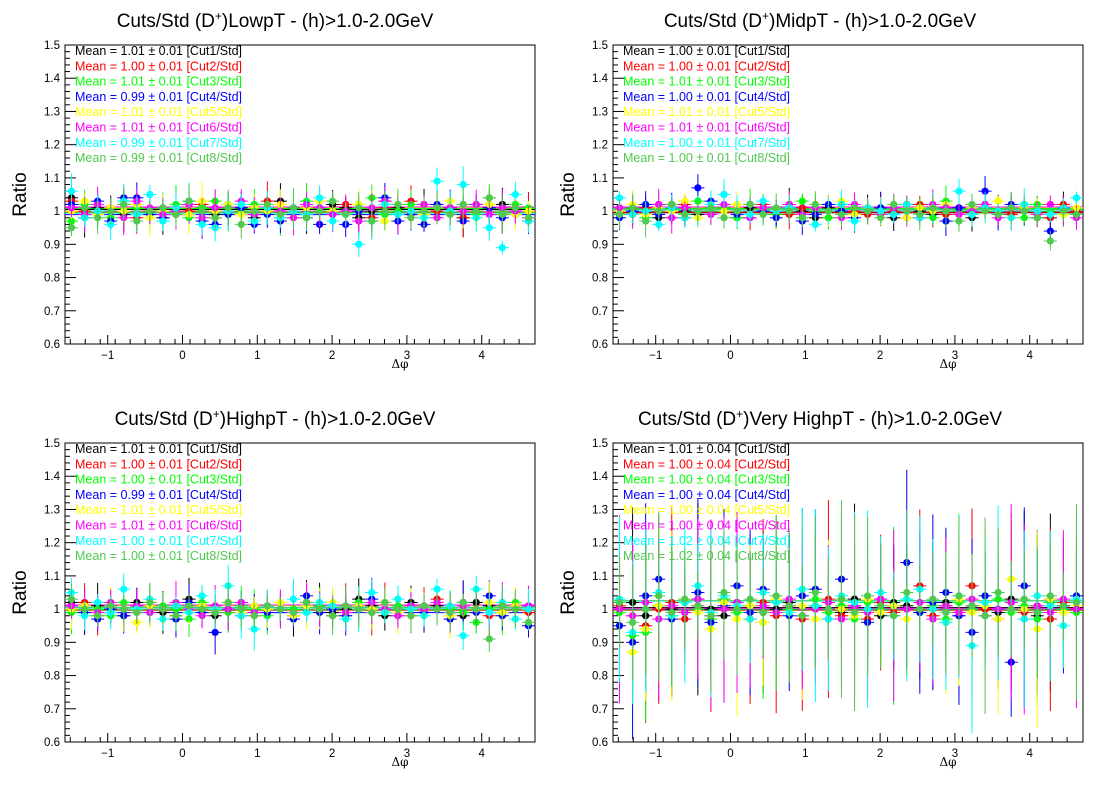 The height and width of the screenshot is (797, 1096). Describe the element at coordinates (158, 143) in the screenshot. I see `legend-entry: Mean = 0.99 ± 0.01 [Cut7/Std]` at that location.